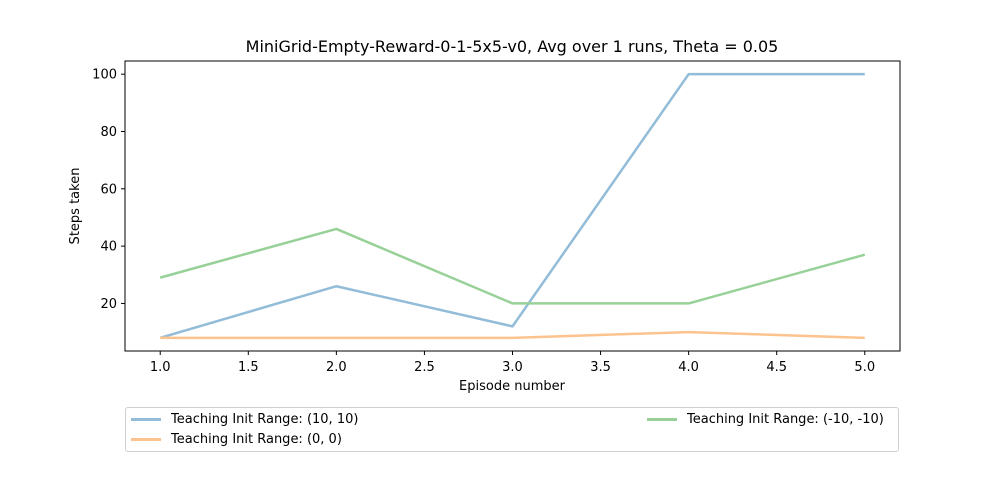  I want to click on x-tick-label: 5.0, so click(864, 367).